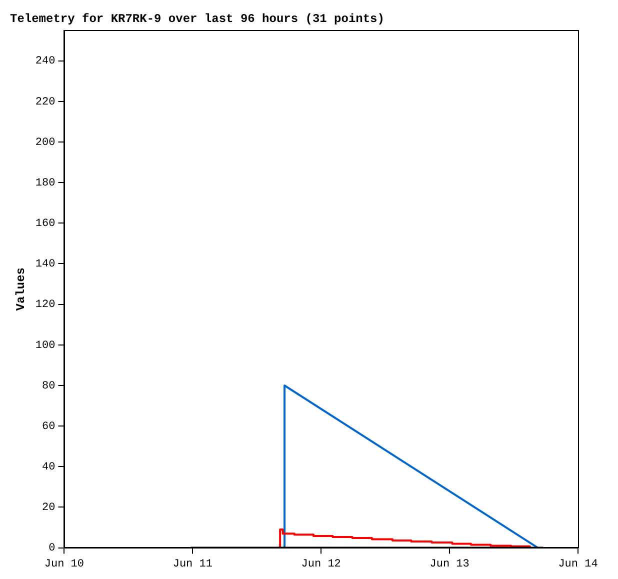 Image resolution: width=618 pixels, height=579 pixels. What do you see at coordinates (49, 426) in the screenshot?
I see `y-tick-label: 60` at bounding box center [49, 426].